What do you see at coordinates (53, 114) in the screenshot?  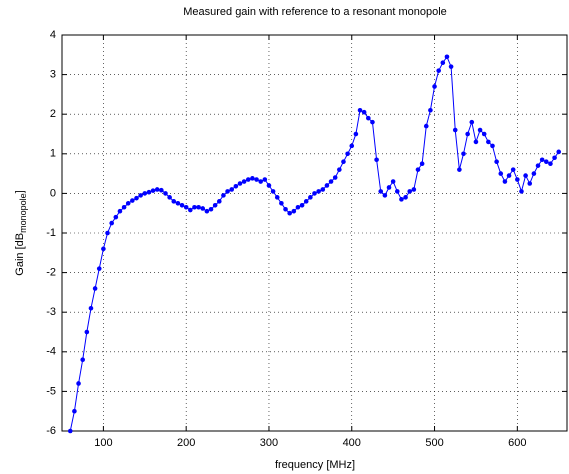 I see `y-tick-label: 2` at bounding box center [53, 114].